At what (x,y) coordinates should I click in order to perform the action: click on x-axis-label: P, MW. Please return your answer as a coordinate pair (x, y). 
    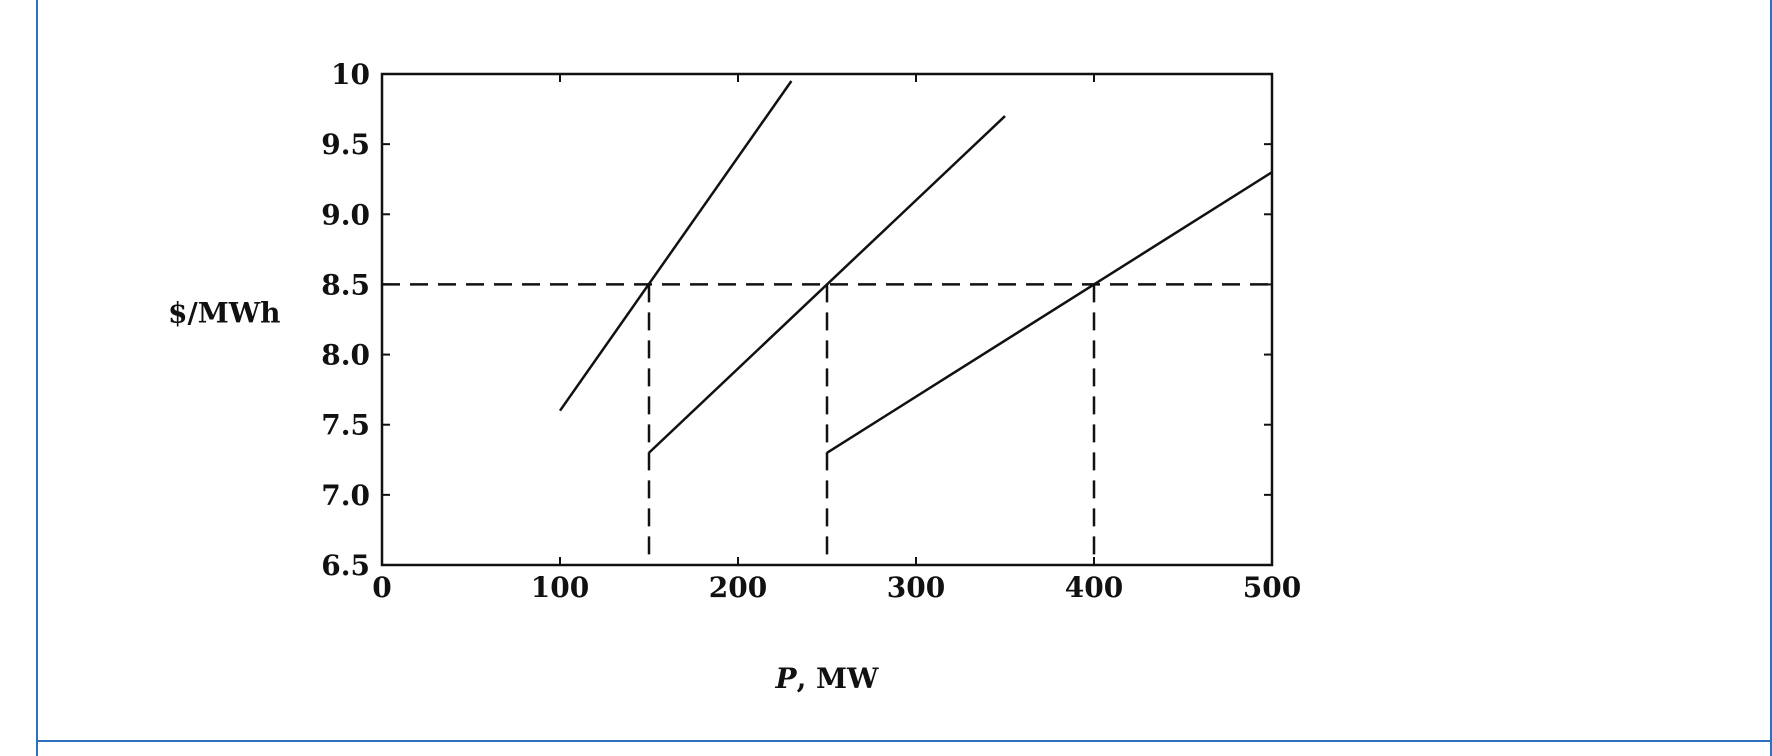
    Looking at the image, I should click on (827, 678).